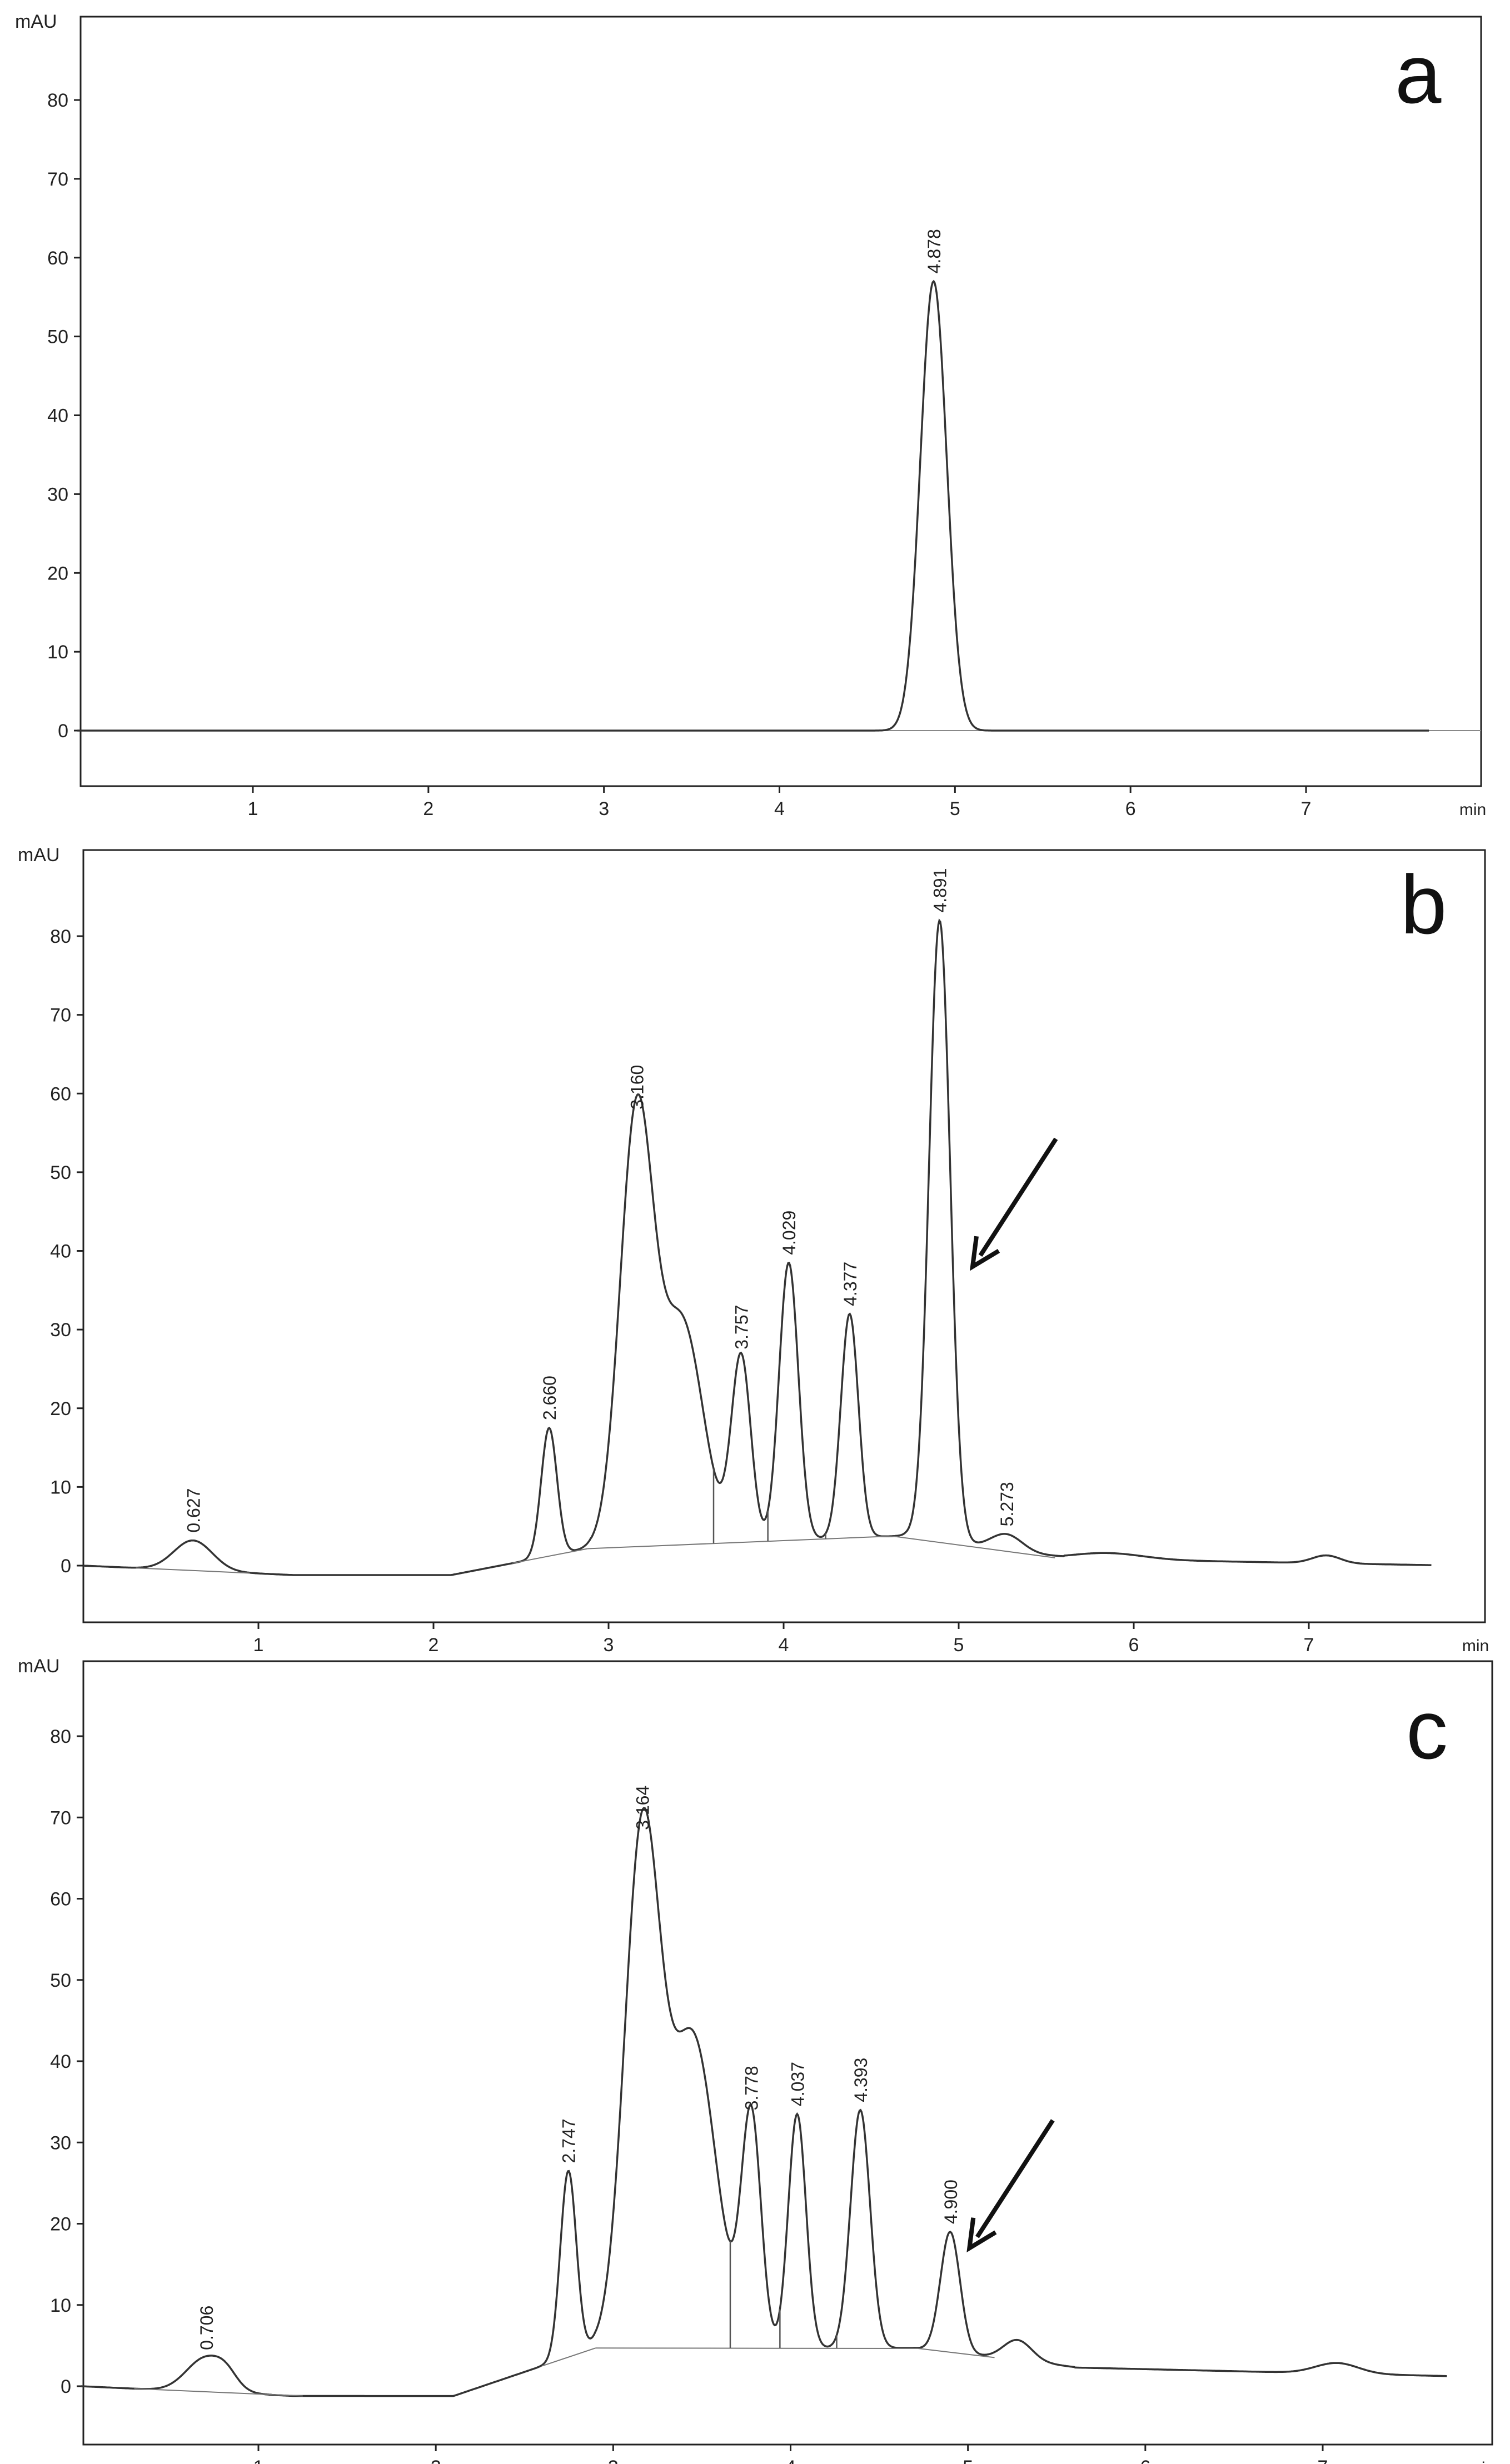  Describe the element at coordinates (940, 890) in the screenshot. I see `peak-retention-label: 4.891` at that location.